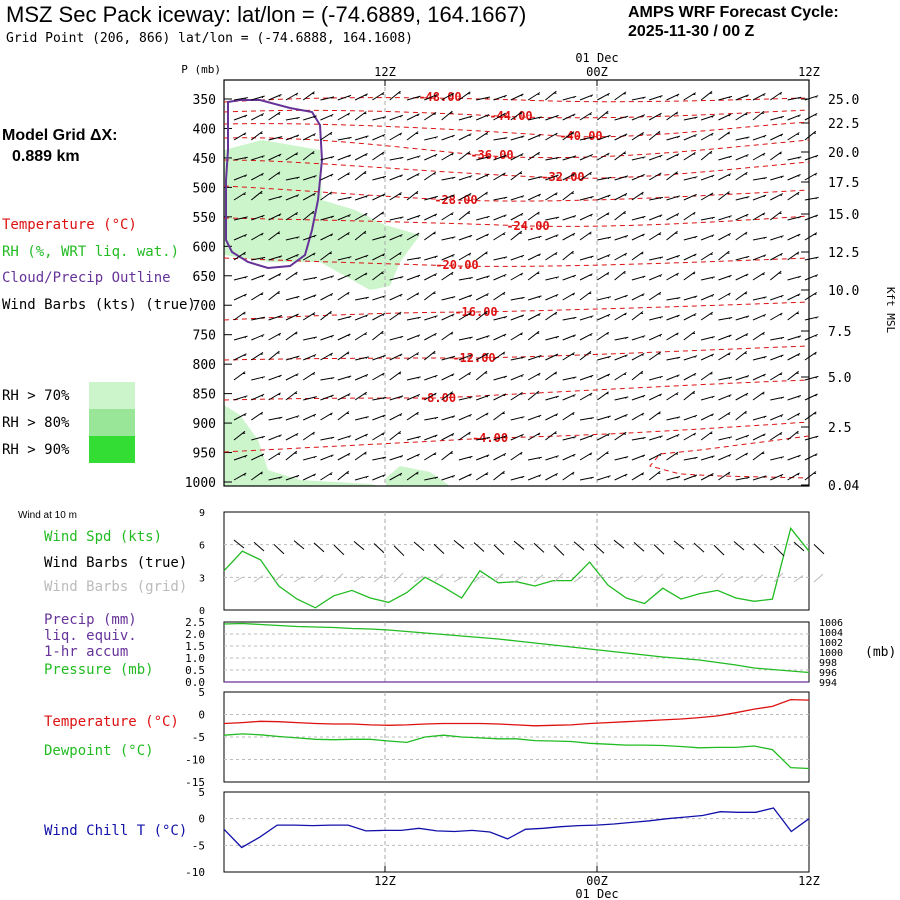 This screenshot has height=900, width=900. Describe the element at coordinates (99, 670) in the screenshot. I see `legend-pressure: Pressure (mb)` at that location.